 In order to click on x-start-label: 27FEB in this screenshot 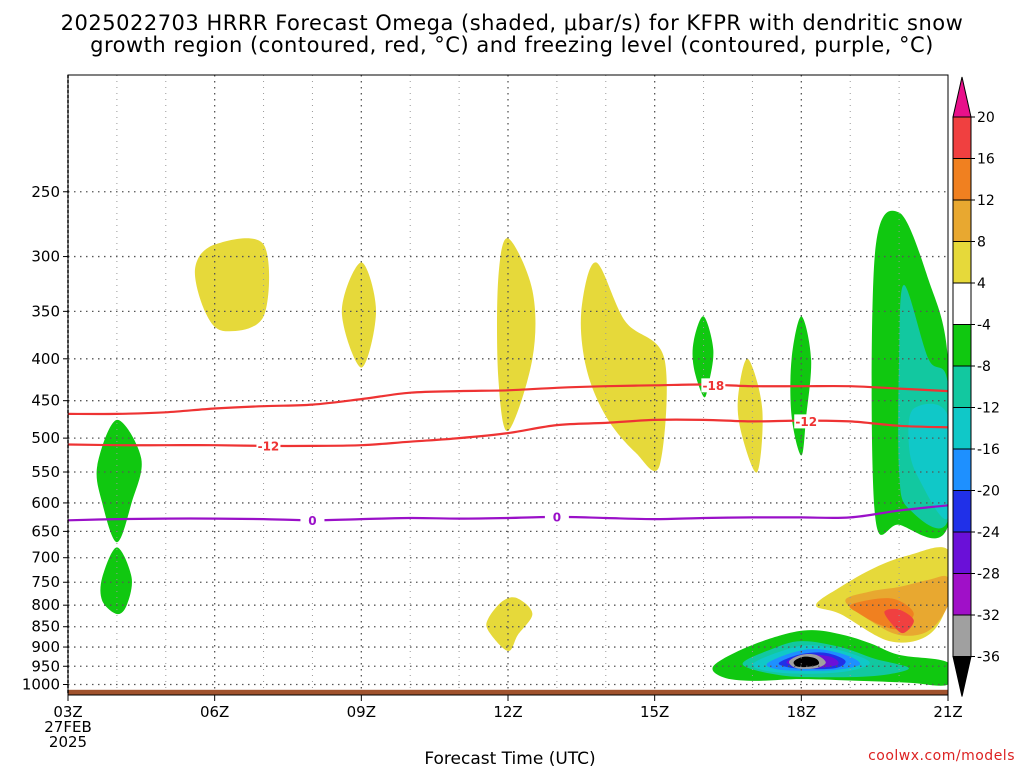, I will do `click(67, 727)`.